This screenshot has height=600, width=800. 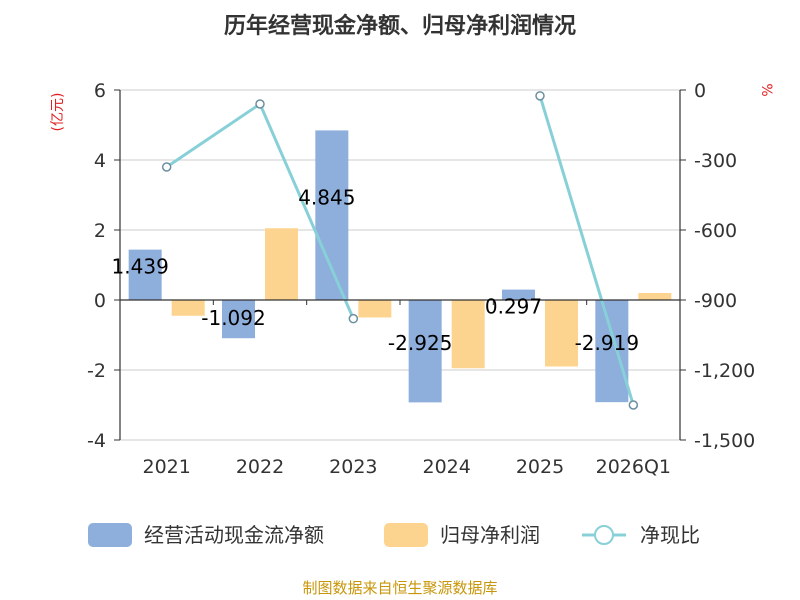 I want to click on bar-value-label: -2.919, so click(x=607, y=343).